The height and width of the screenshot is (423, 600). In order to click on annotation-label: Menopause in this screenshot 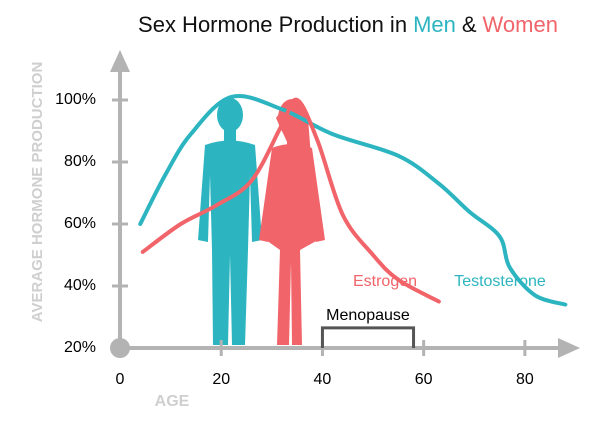, I will do `click(368, 315)`.